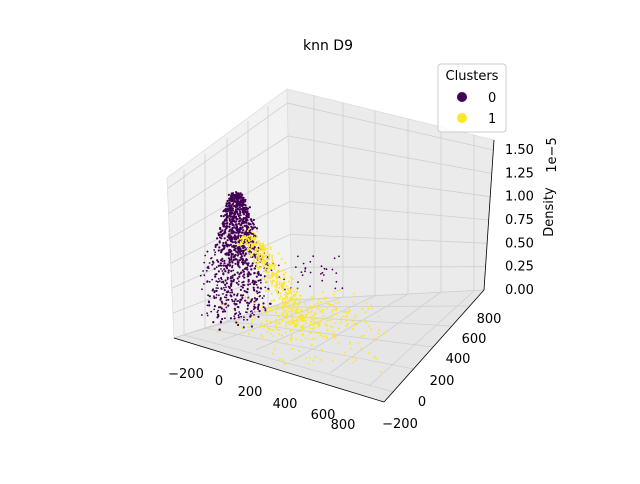 The width and height of the screenshot is (640, 484). What do you see at coordinates (434, 346) in the screenshot?
I see `y-axis-line` at bounding box center [434, 346].